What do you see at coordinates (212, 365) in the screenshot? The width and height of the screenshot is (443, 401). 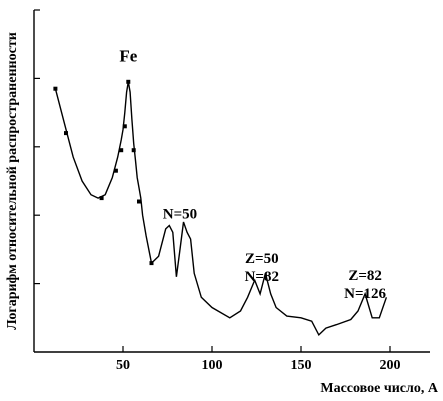 I see `x-tick-label: 100` at bounding box center [212, 365].